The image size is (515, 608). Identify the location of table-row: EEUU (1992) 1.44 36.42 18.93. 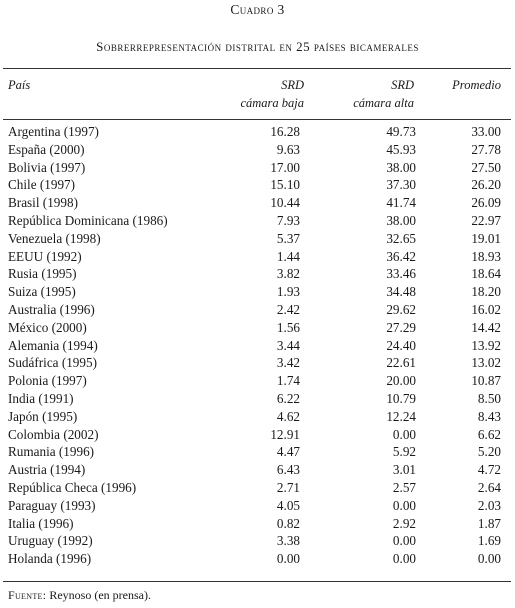
(257, 257).